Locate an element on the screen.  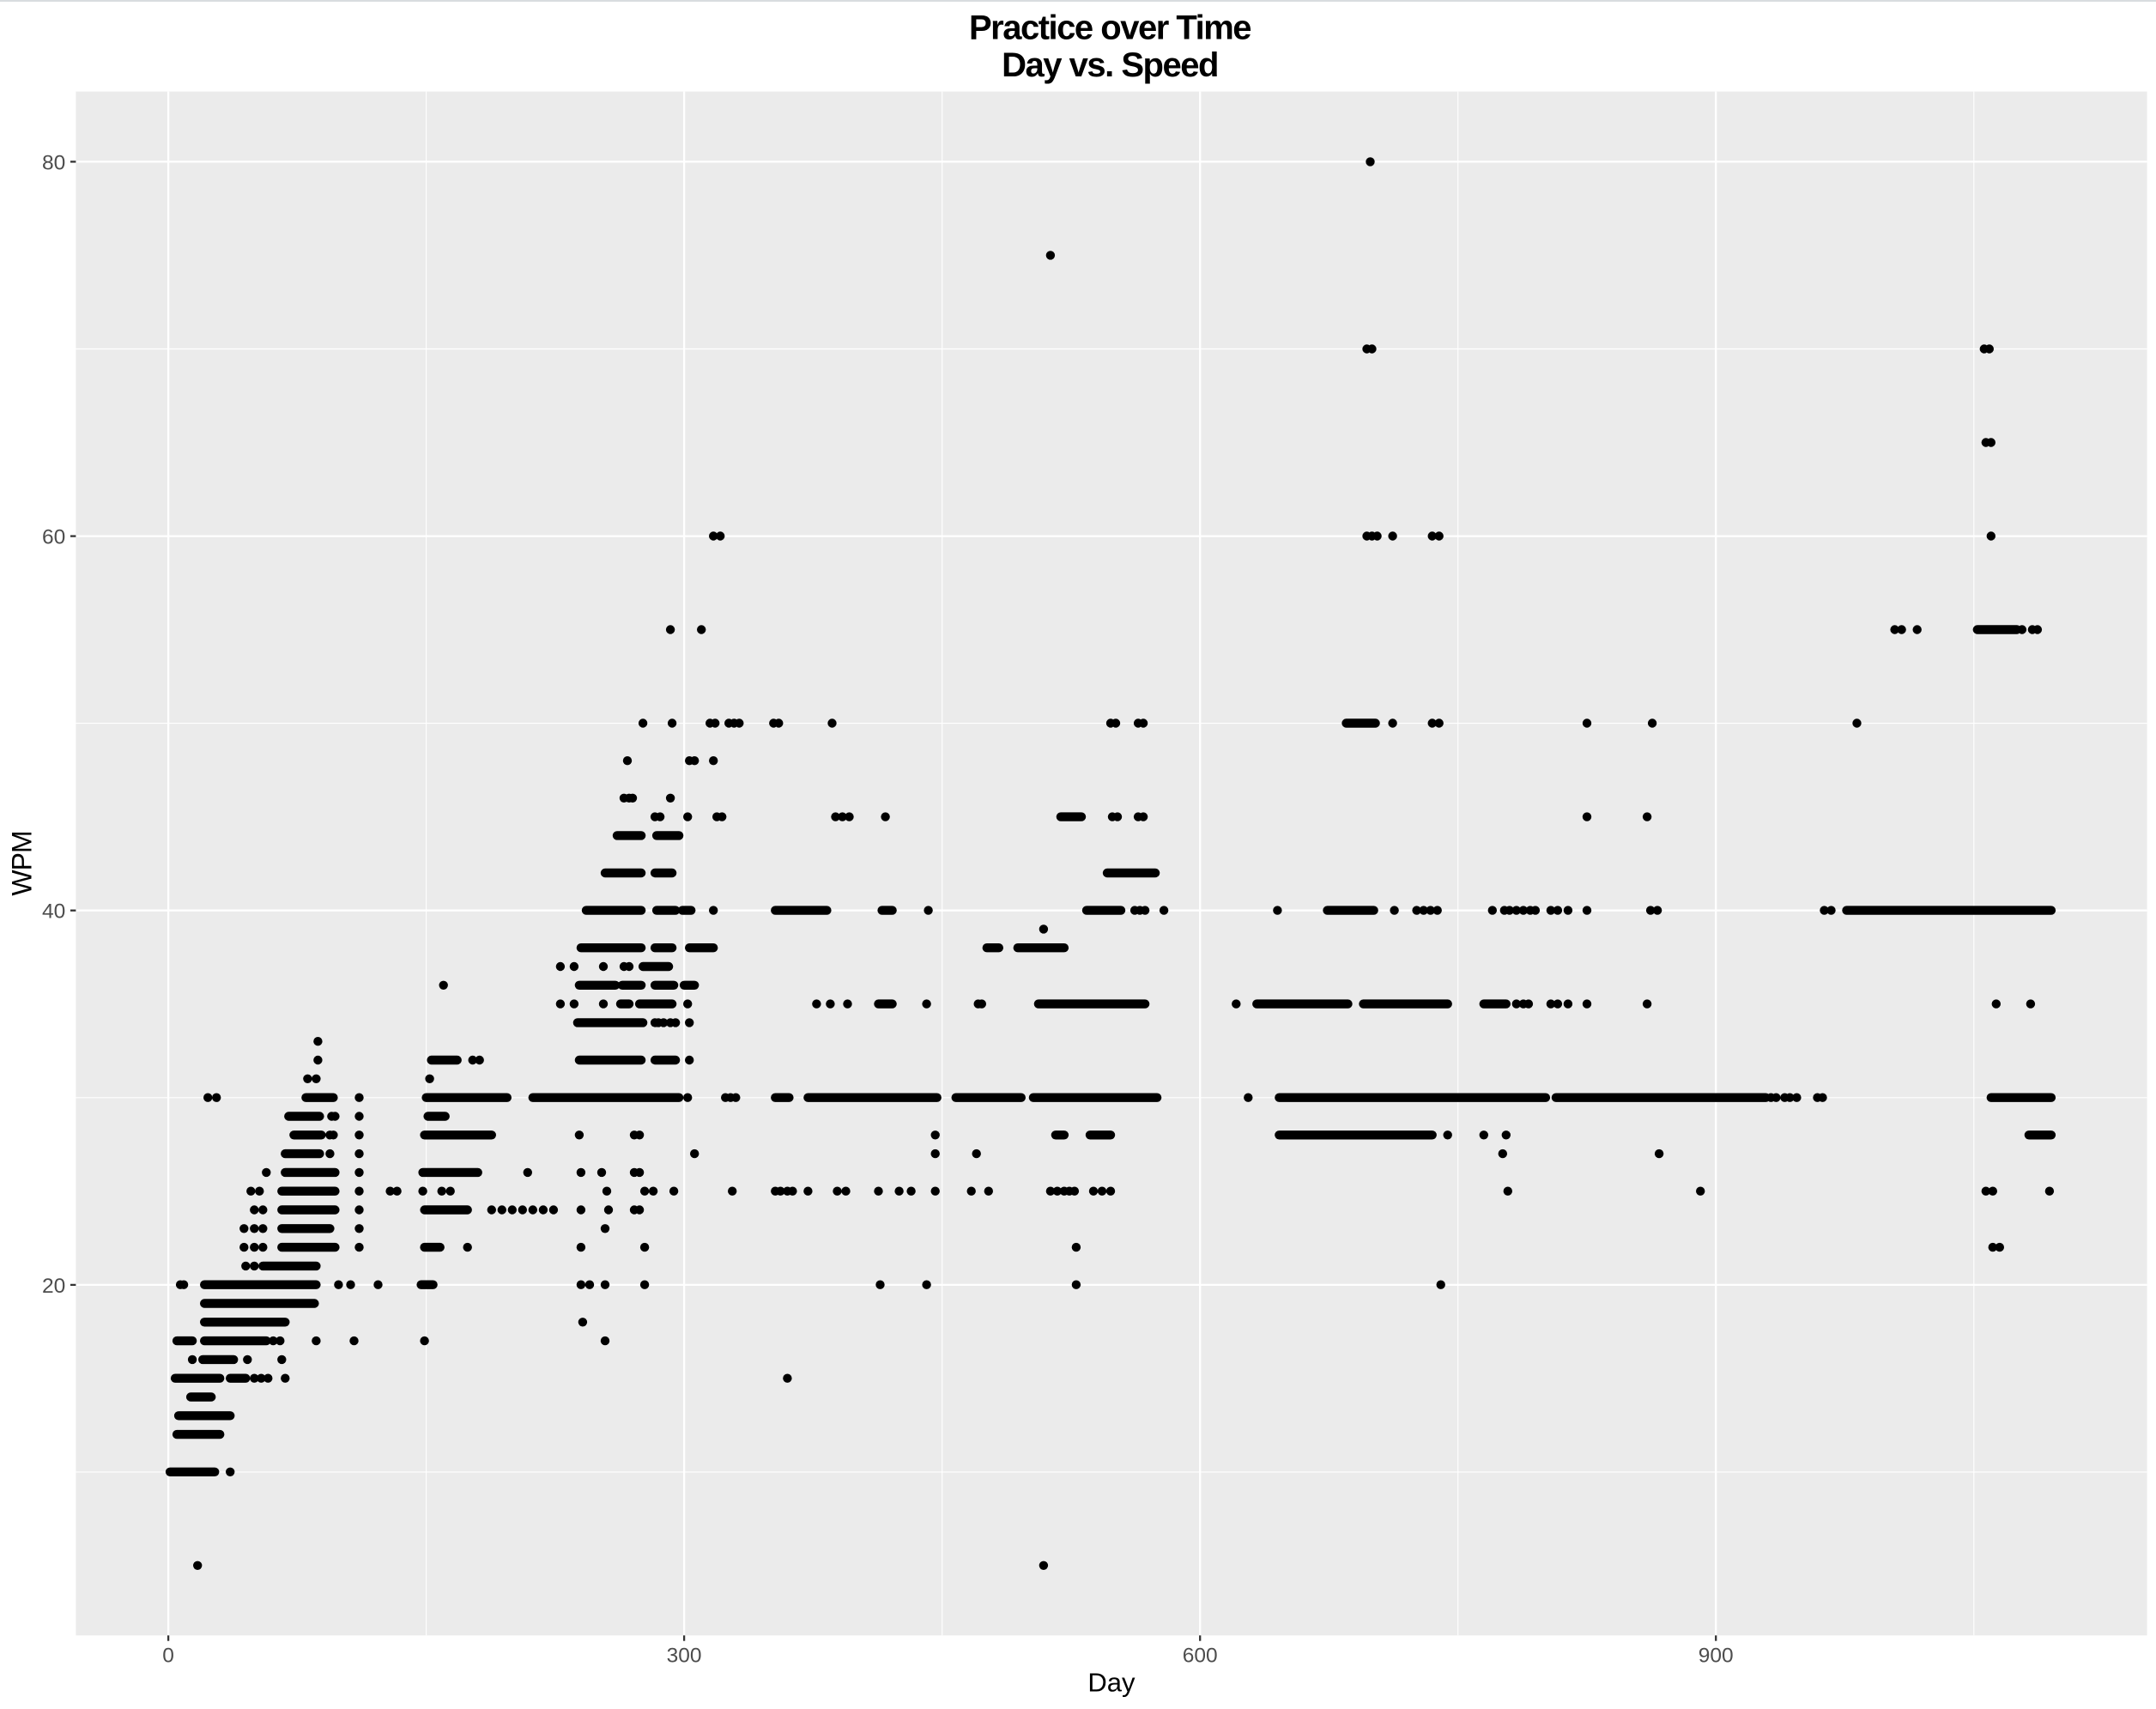
svg-text: 40 is located at coordinates (54, 912).